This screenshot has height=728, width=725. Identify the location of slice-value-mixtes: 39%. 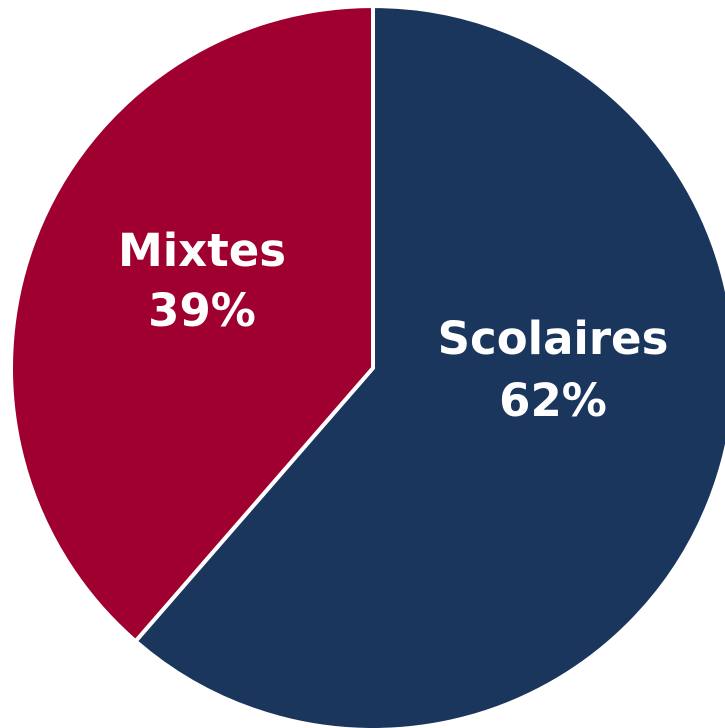
(202, 310).